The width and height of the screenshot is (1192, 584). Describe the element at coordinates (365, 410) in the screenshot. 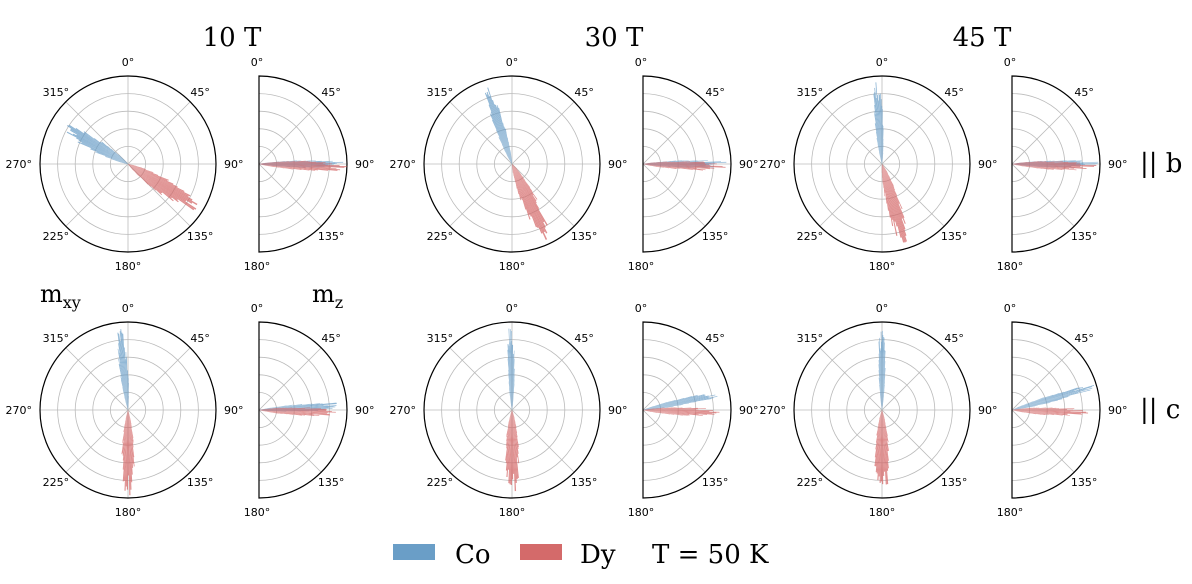

I see `panel-r1-c0-mz-tick-90: 90°` at that location.